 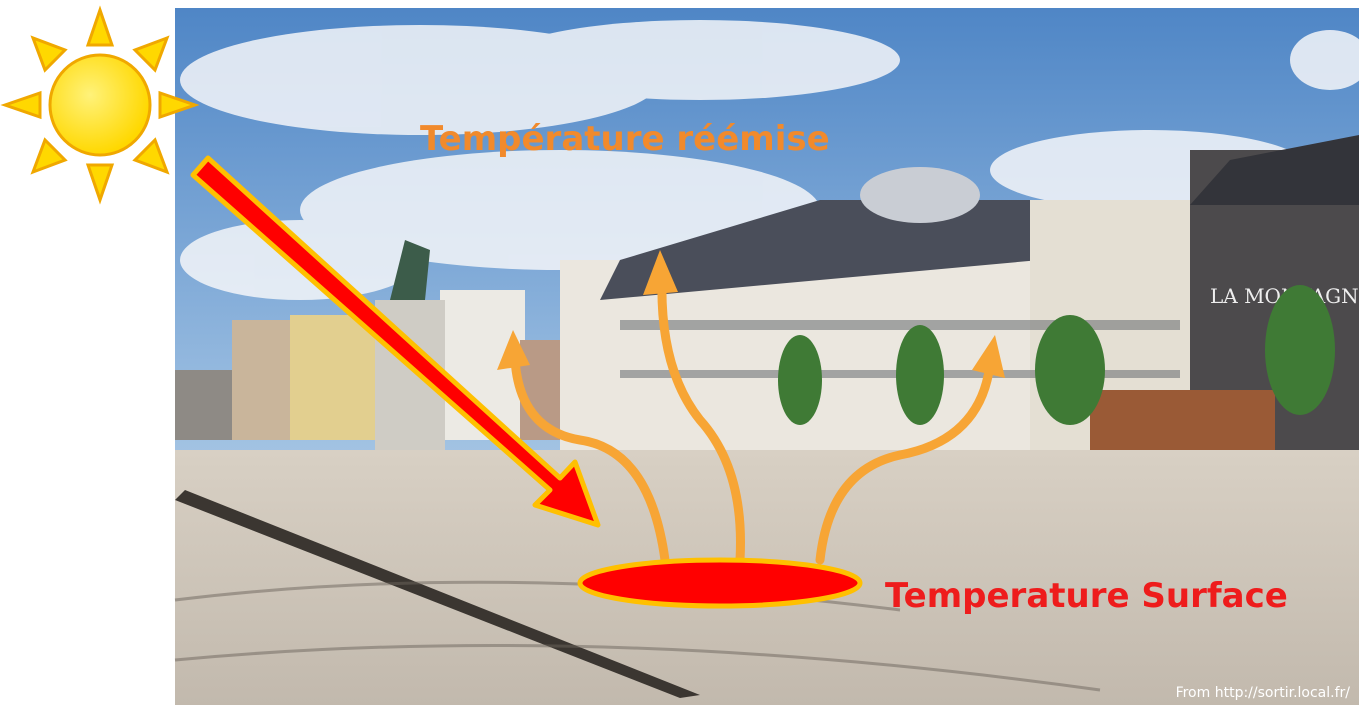 I want to click on sun-icon, so click(x=100, y=105).